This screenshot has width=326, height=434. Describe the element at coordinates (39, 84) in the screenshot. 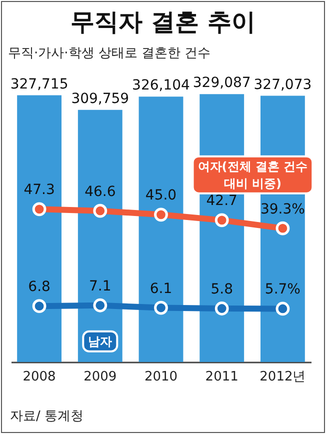

I see `data-label: 327,715` at that location.